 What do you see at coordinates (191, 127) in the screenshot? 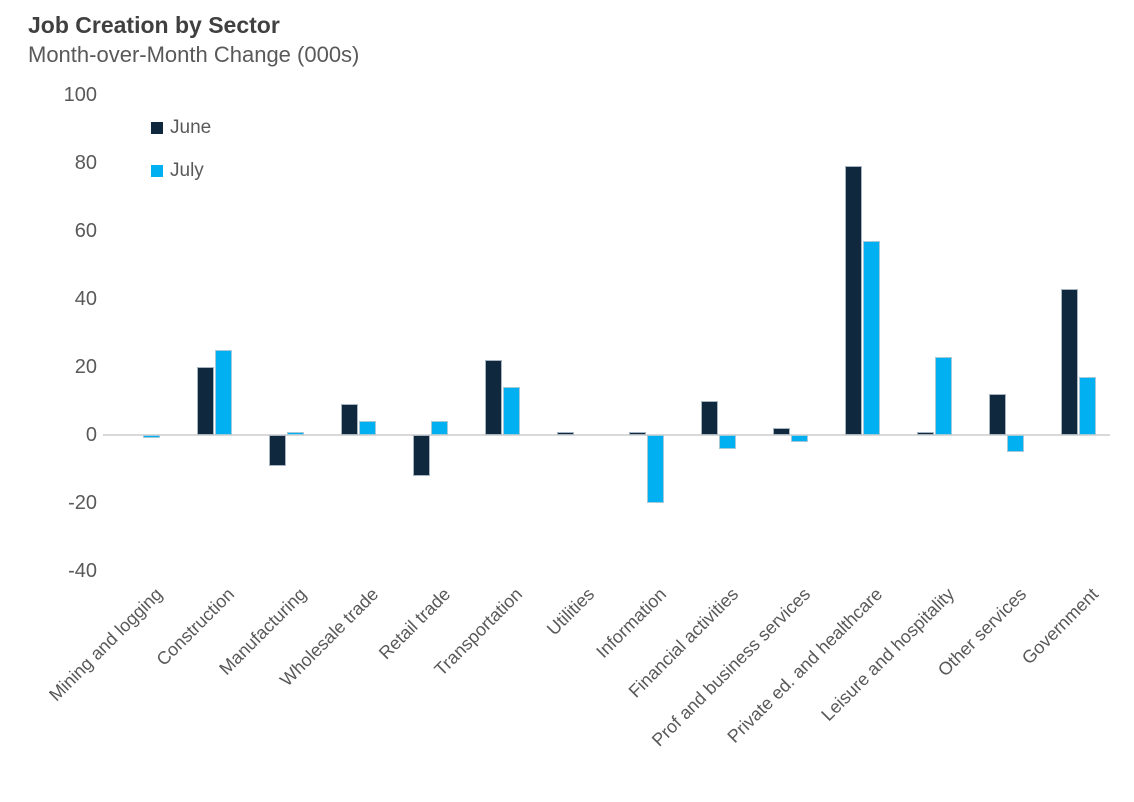
I see `legend-label: June` at bounding box center [191, 127].